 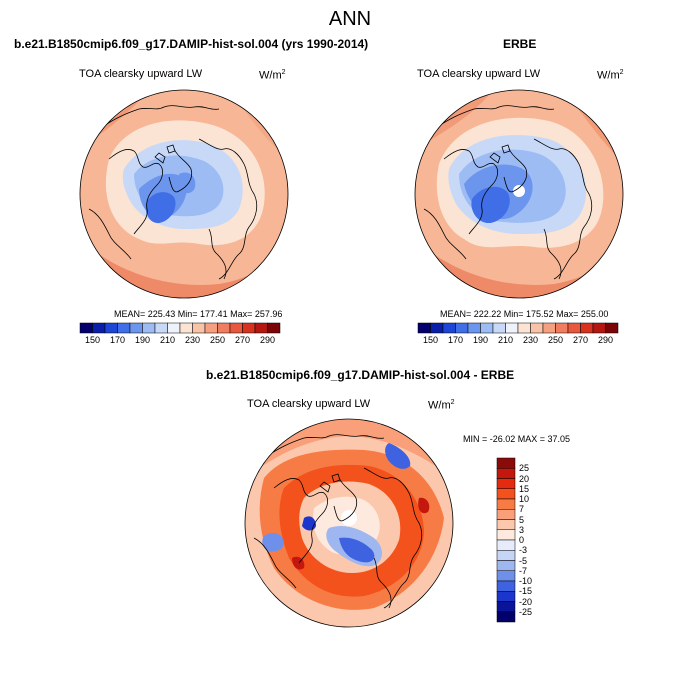 What do you see at coordinates (524, 314) in the screenshot?
I see `panel-obs-stats: MEAN= 222.22 Min= 175.52 Max= 255.00` at bounding box center [524, 314].